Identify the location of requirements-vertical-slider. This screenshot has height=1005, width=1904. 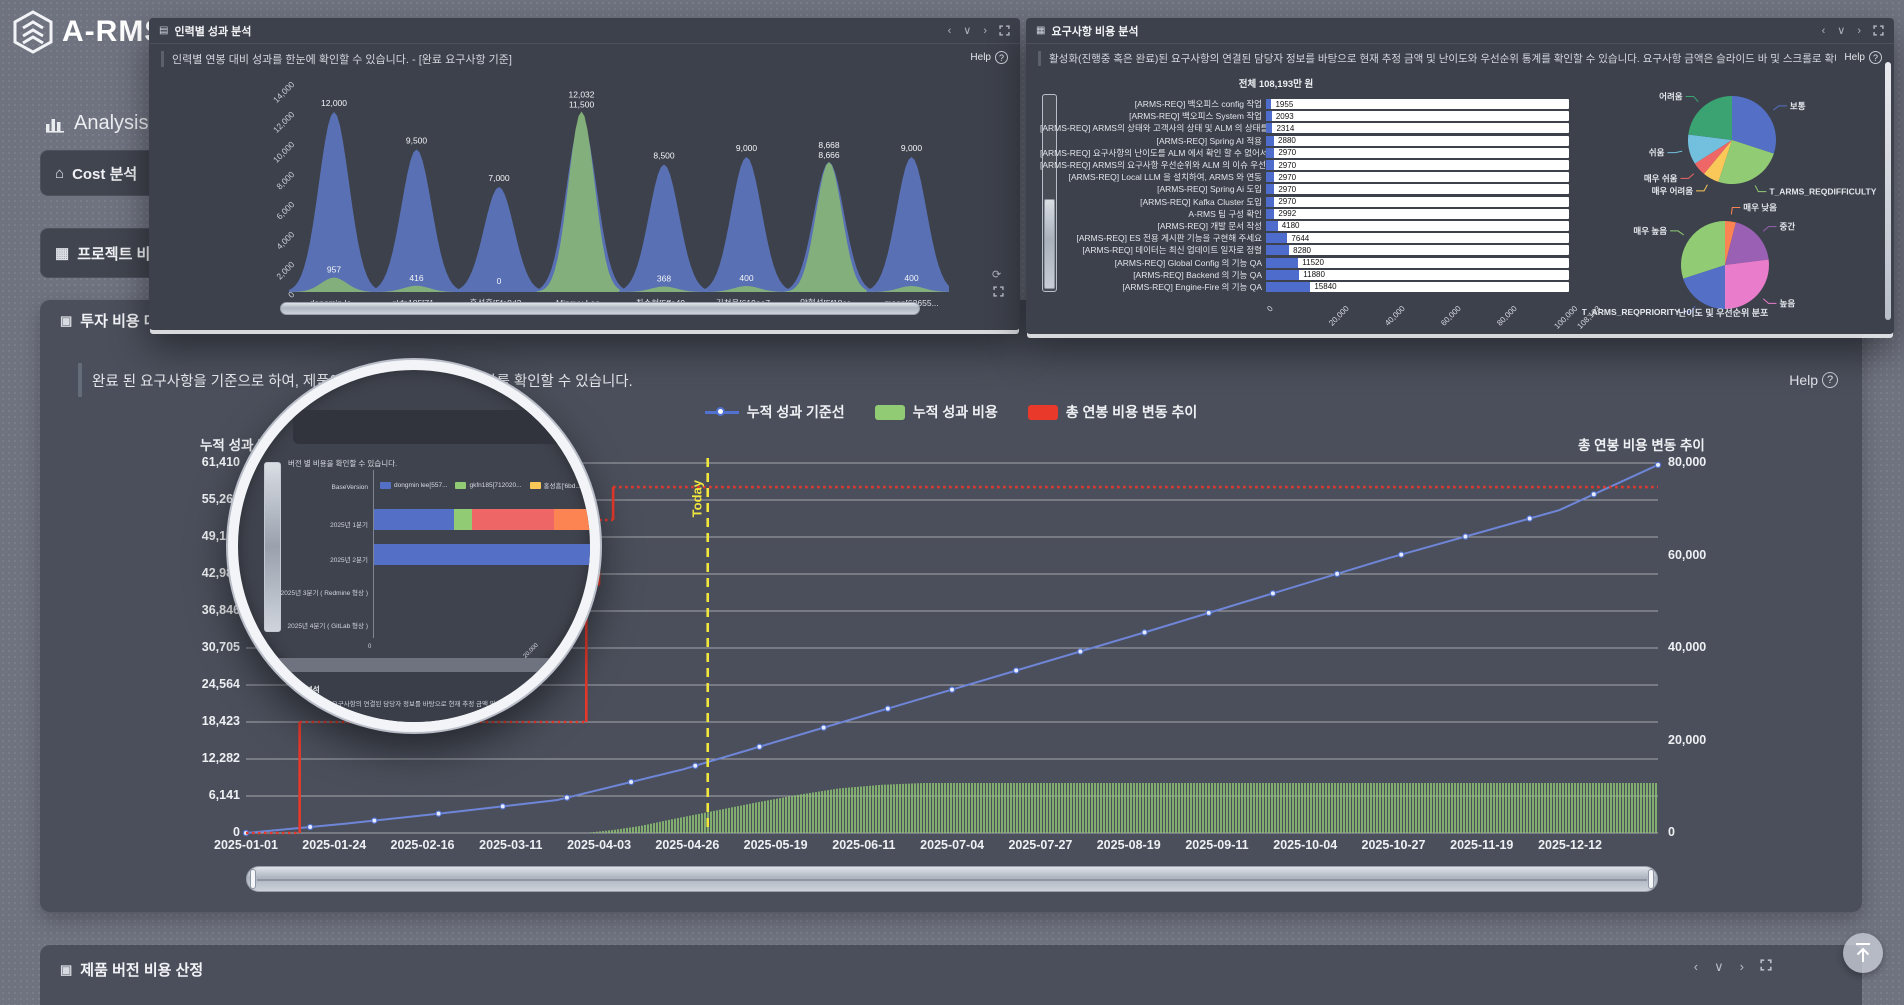
(1049, 193).